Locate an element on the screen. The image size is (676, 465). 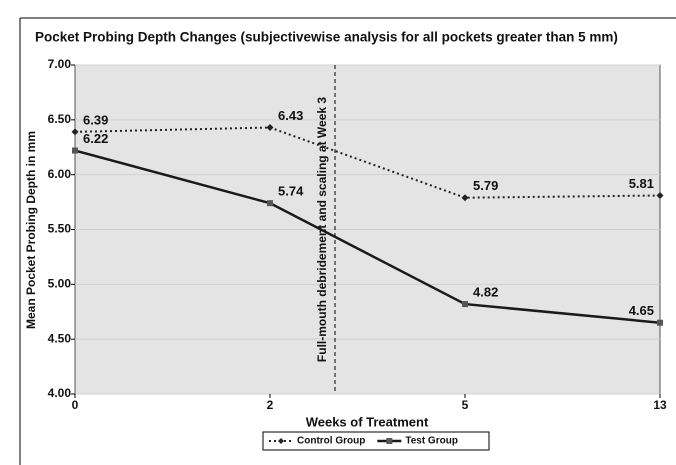
x-tick-label: 2 is located at coordinates (270, 405).